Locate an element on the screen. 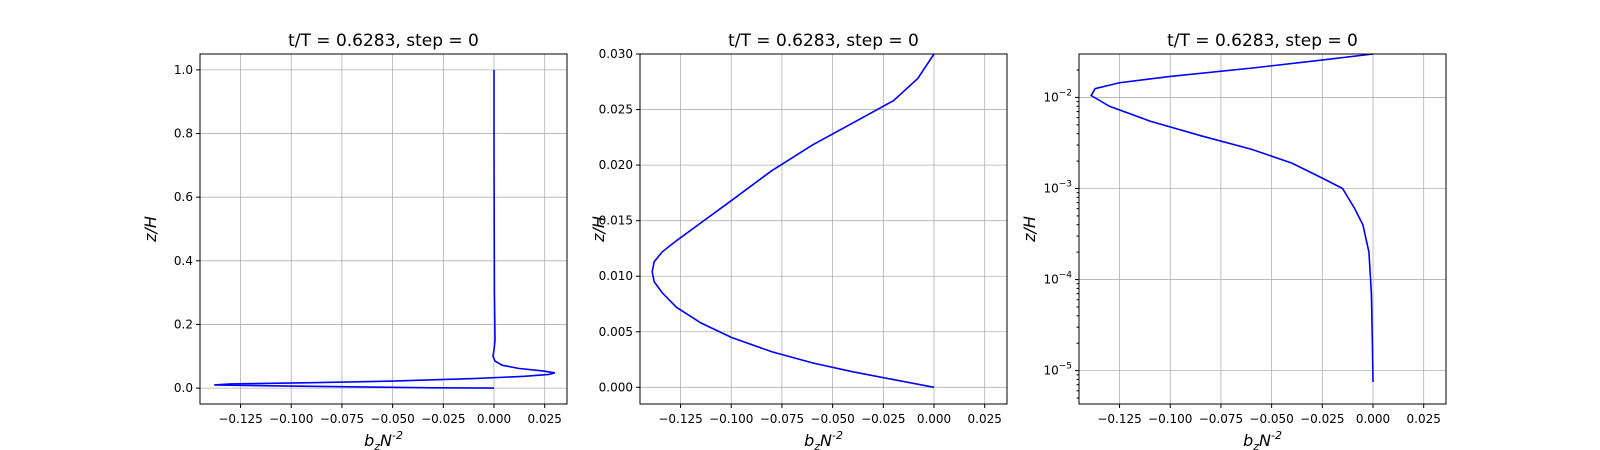 The width and height of the screenshot is (1600, 450). y-tick-label: 0.4 is located at coordinates (183, 261).